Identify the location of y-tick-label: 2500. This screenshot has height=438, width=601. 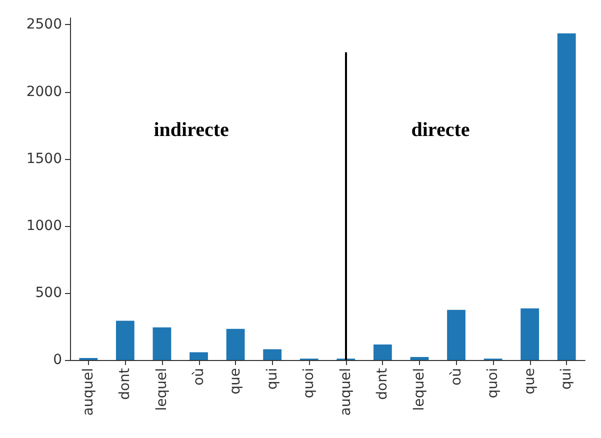
(44, 24).